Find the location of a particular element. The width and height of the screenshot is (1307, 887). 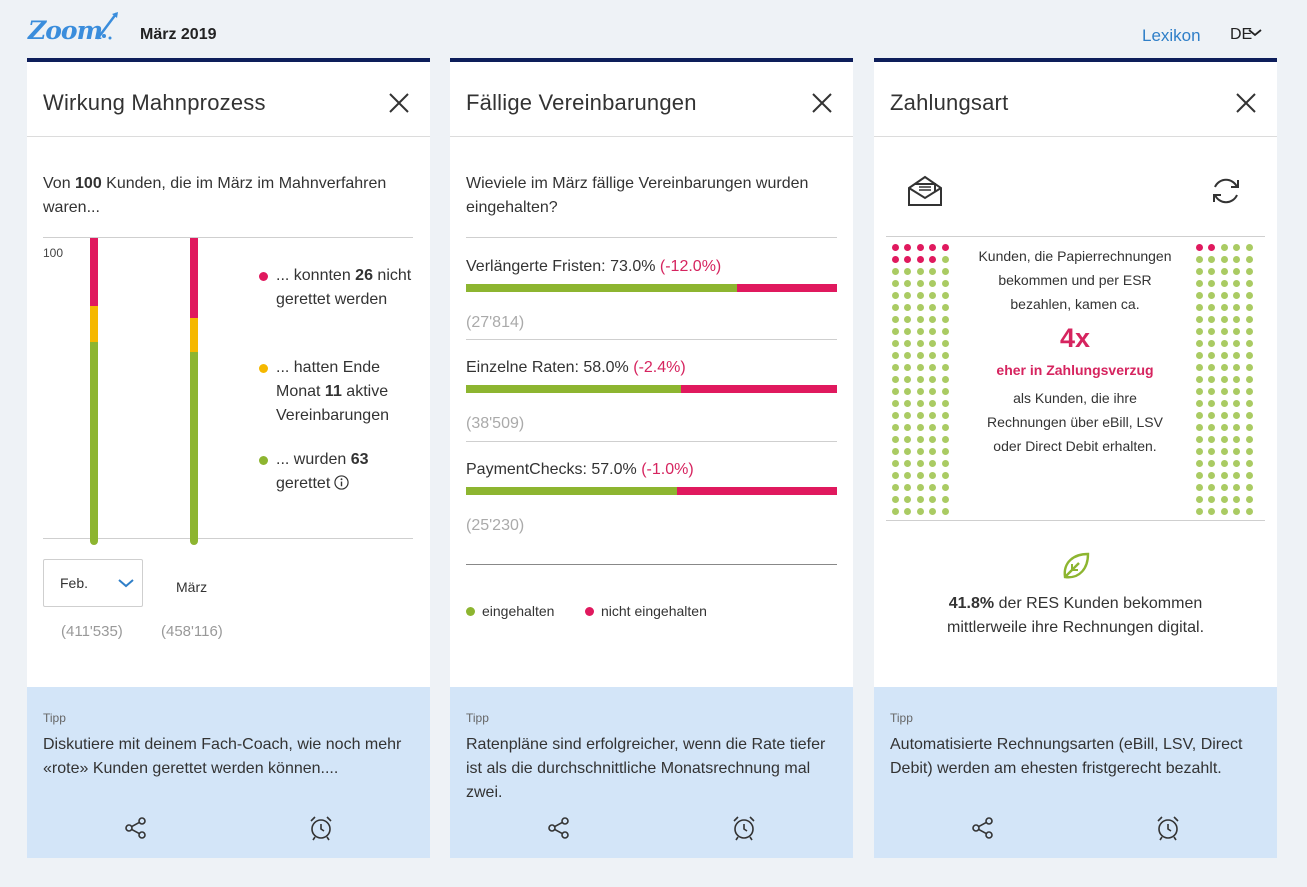

mail-icon is located at coordinates (925, 190).